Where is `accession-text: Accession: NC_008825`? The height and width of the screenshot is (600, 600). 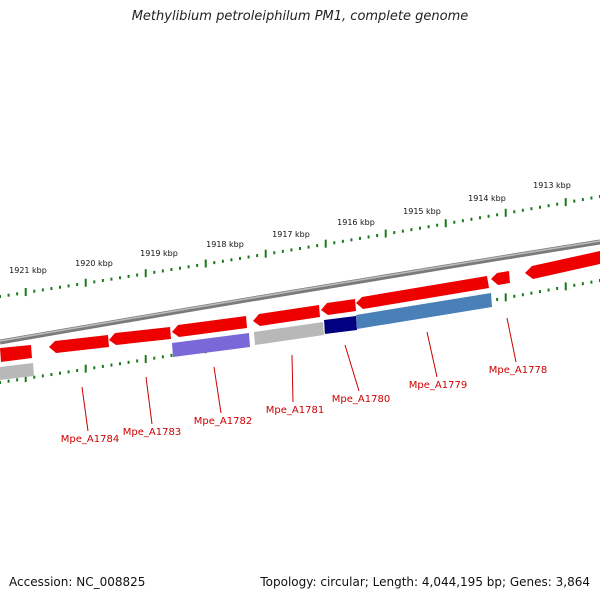
accession-text: Accession: NC_008825 is located at coordinates (77, 582).